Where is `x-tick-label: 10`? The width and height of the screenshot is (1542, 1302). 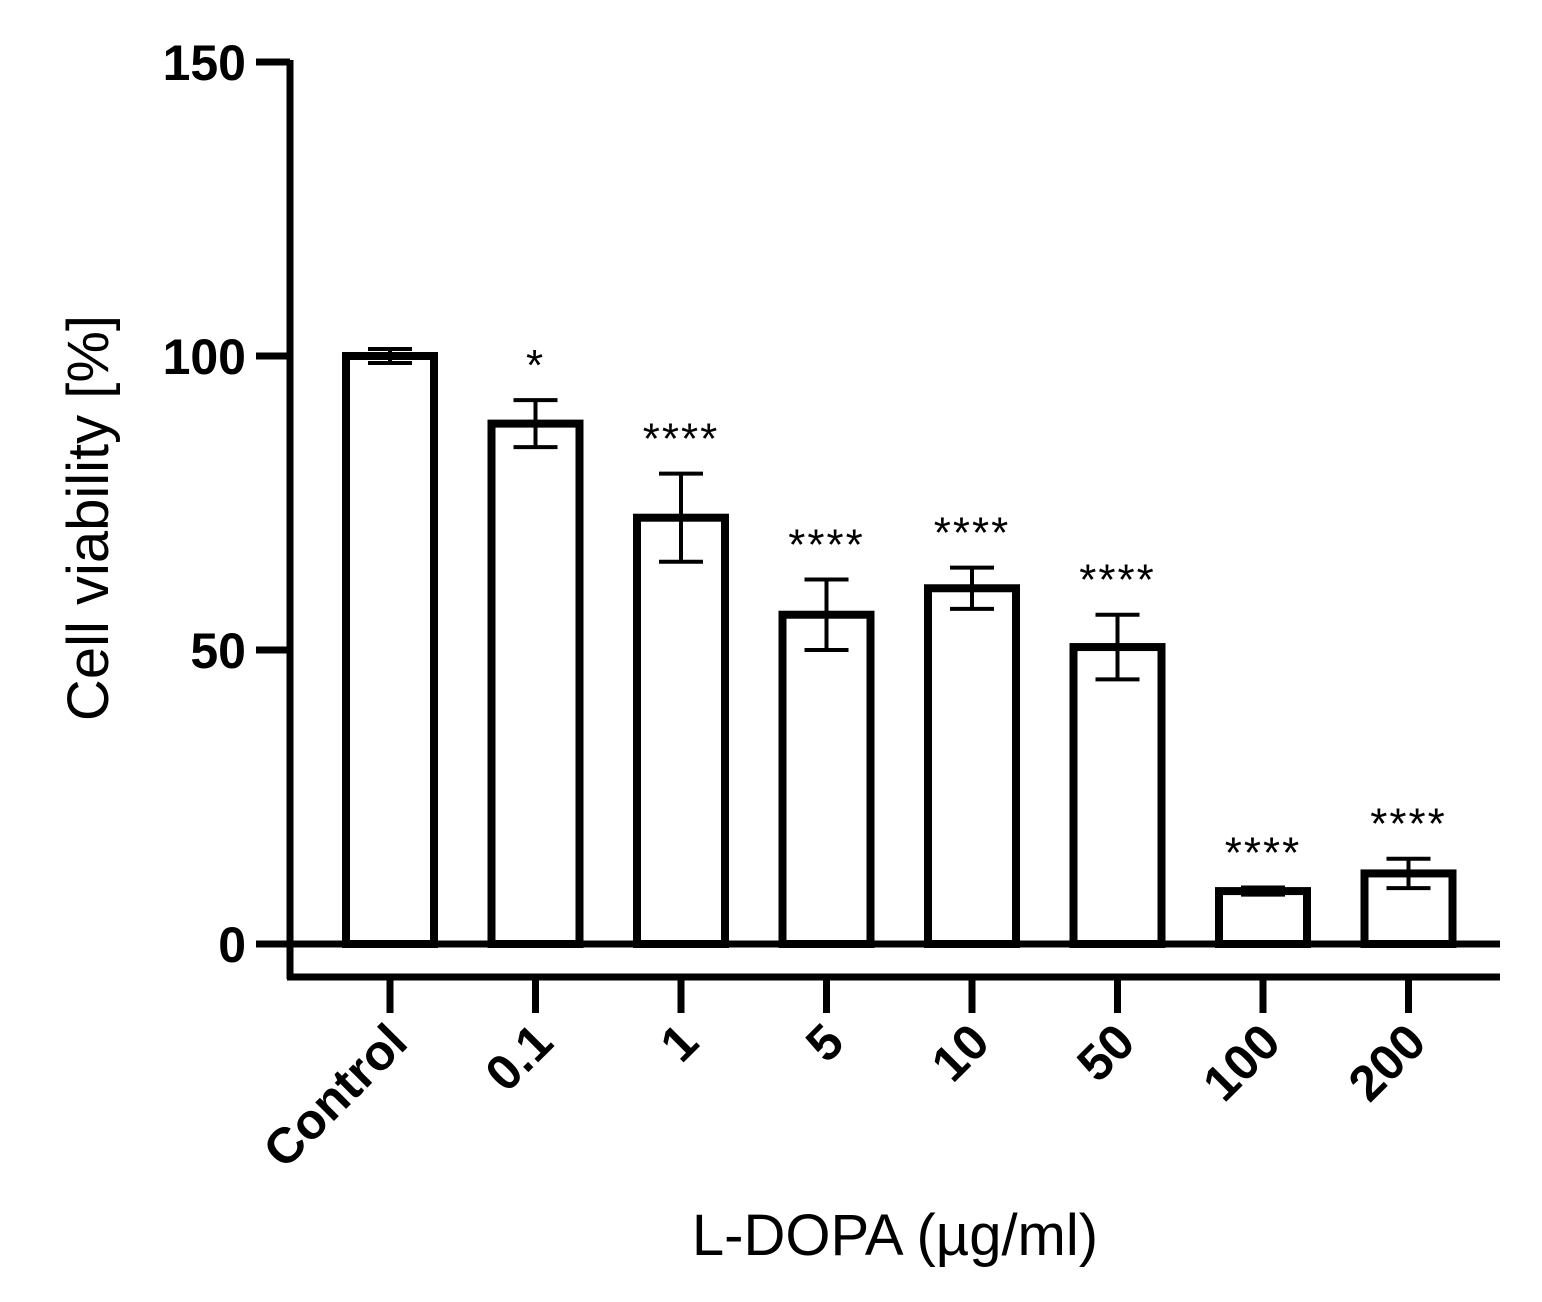
x-tick-label: 10 is located at coordinates (960, 1052).